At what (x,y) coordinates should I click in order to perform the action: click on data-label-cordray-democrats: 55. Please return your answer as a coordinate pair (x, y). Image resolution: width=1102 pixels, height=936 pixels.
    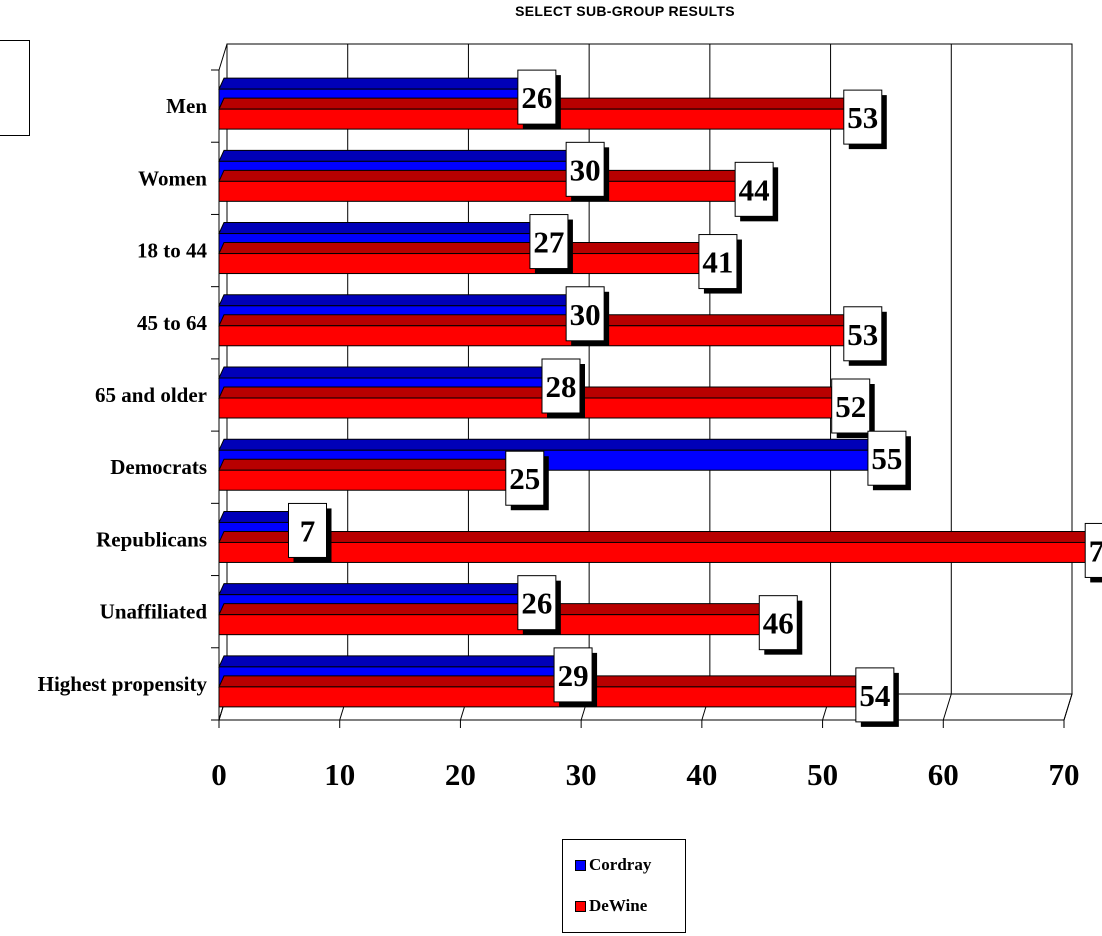
    Looking at the image, I should click on (889, 460).